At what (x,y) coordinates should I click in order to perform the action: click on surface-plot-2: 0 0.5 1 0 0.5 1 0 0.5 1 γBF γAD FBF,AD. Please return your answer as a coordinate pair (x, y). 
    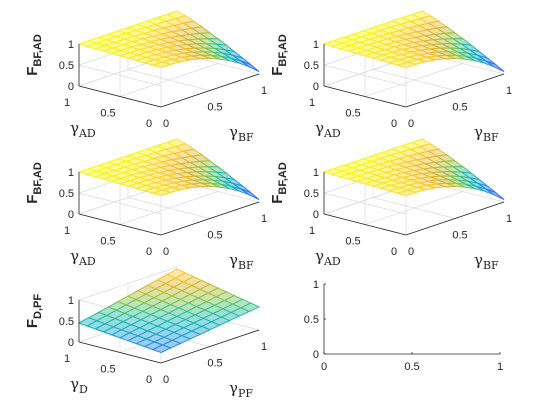
    Looking at the image, I should click on (390, 77).